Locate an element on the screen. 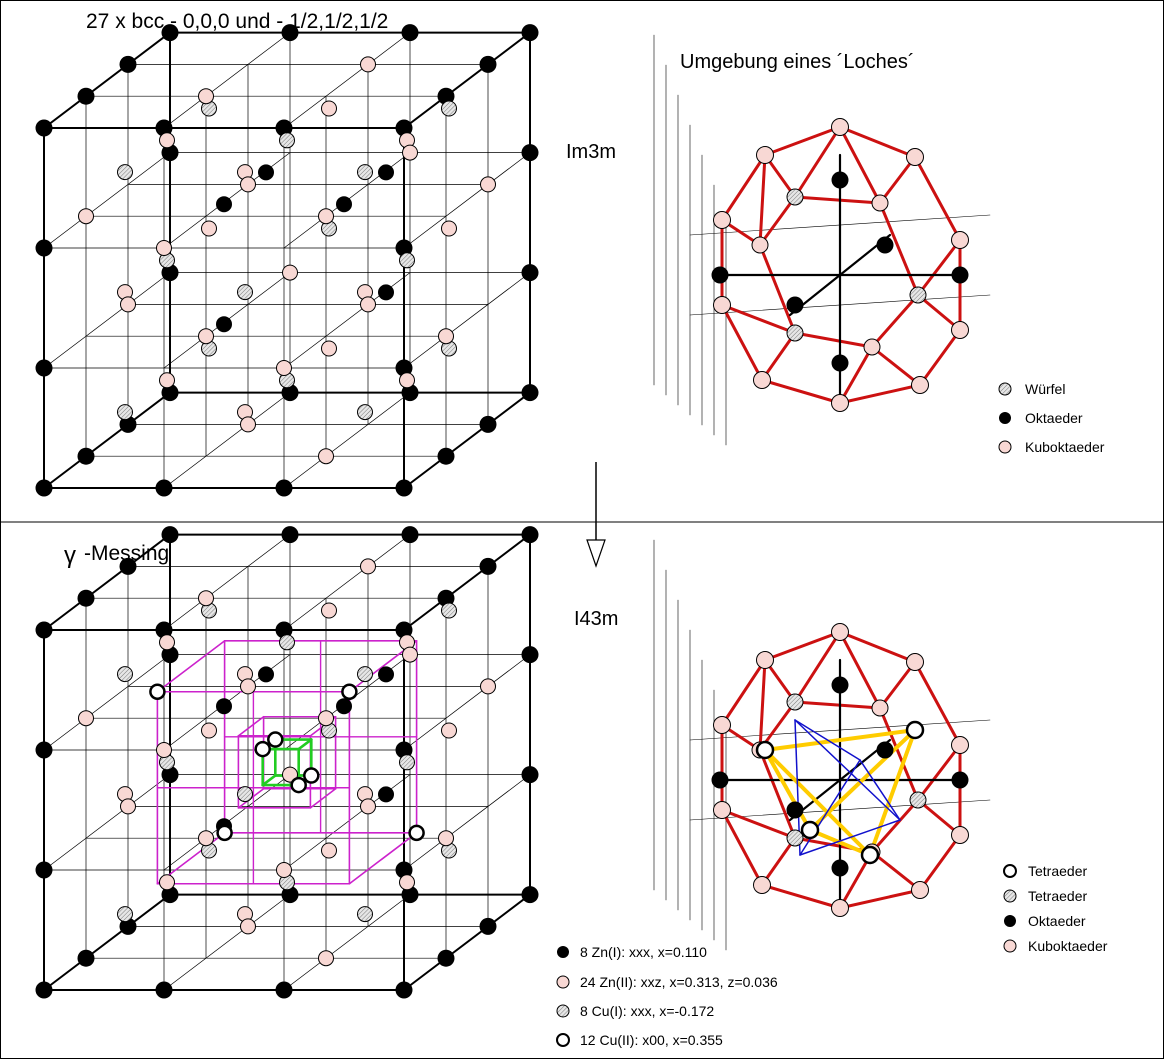 The image size is (1164, 1059). site-cu1-symbol is located at coordinates (563, 1011).